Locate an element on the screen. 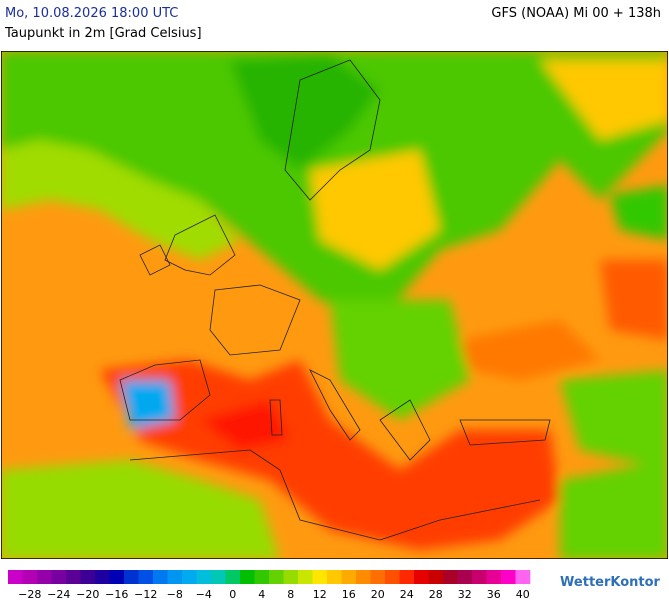  legend-label: −24 is located at coordinates (58, 594).